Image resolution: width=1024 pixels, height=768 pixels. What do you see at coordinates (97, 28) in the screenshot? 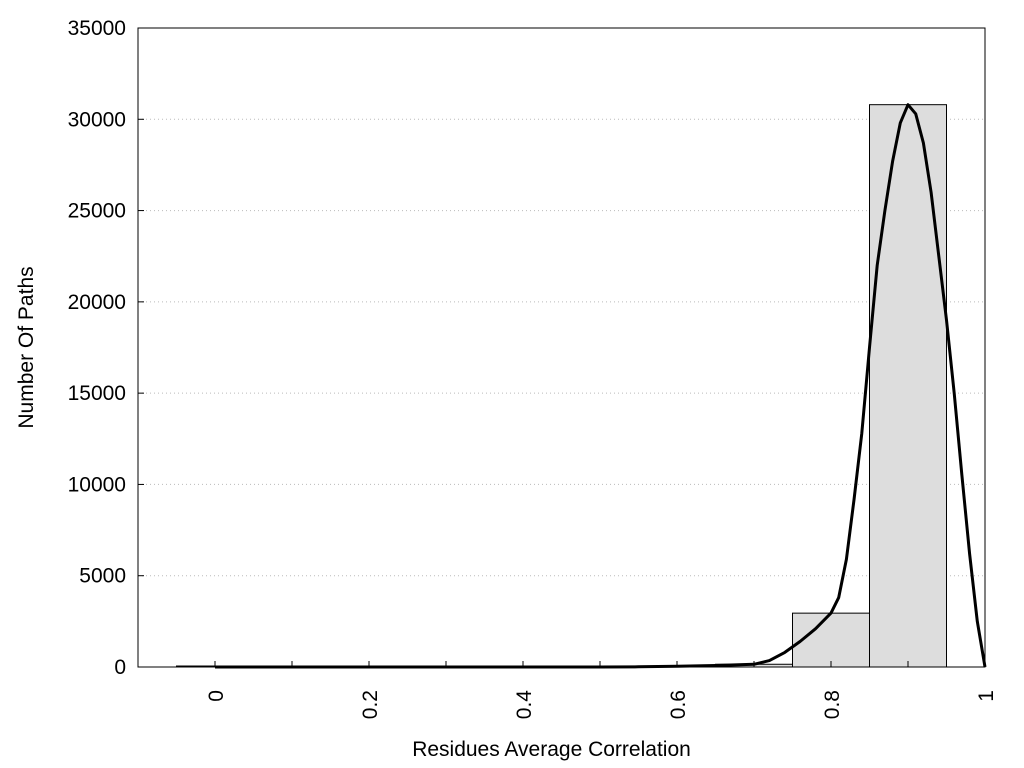
I see `y-tick-label: 35000` at bounding box center [97, 28].